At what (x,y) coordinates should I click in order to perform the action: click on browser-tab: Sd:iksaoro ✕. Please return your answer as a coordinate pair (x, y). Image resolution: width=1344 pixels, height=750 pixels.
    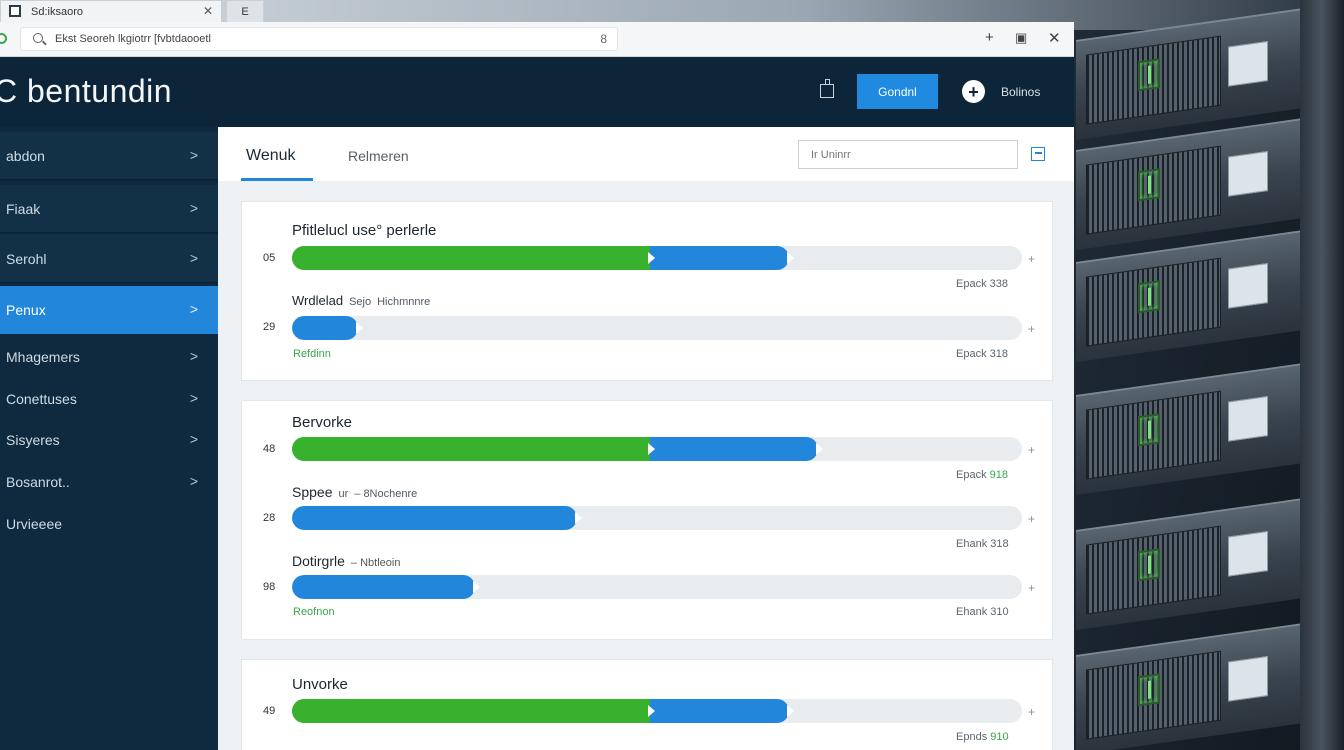
    Looking at the image, I should click on (111, 11).